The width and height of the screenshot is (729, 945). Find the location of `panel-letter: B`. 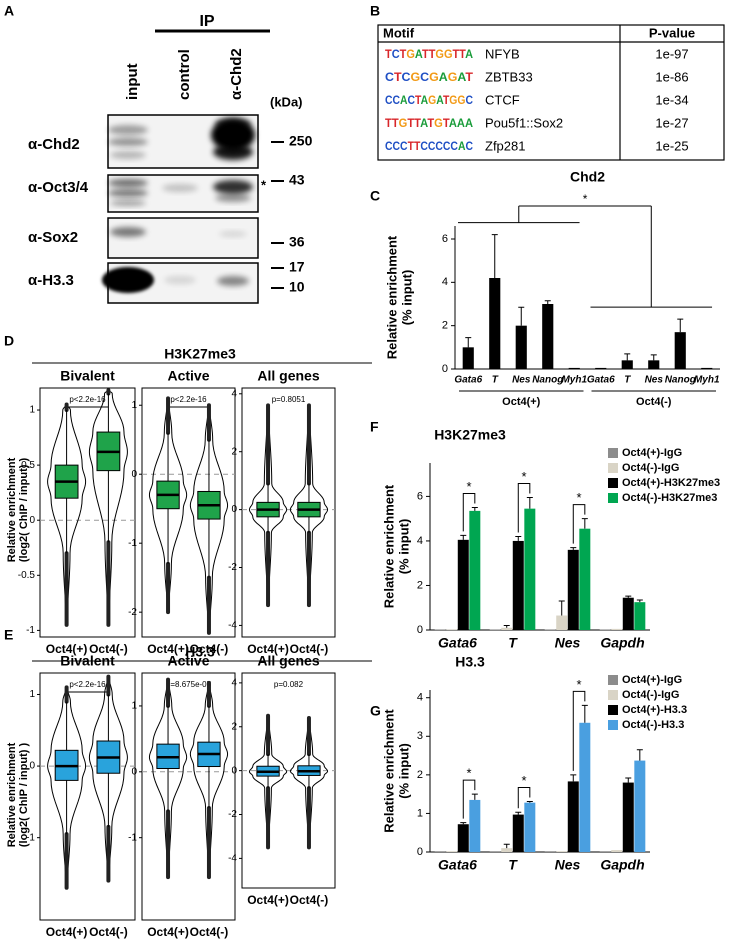

panel-letter: B is located at coordinates (375, 11).